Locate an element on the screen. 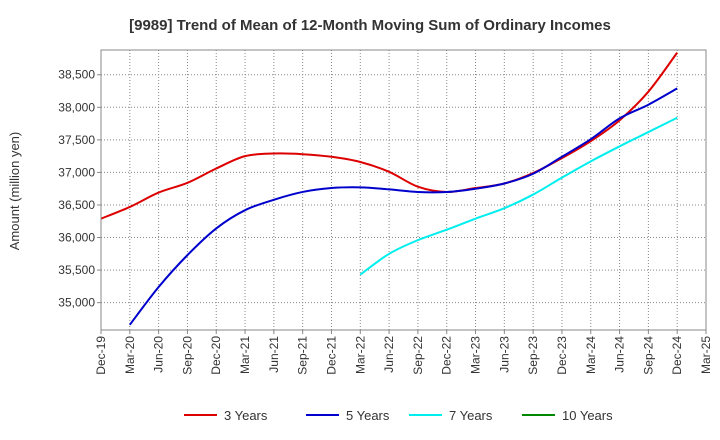 The height and width of the screenshot is (440, 720). y-tick-label: 37,500 is located at coordinates (76, 140).